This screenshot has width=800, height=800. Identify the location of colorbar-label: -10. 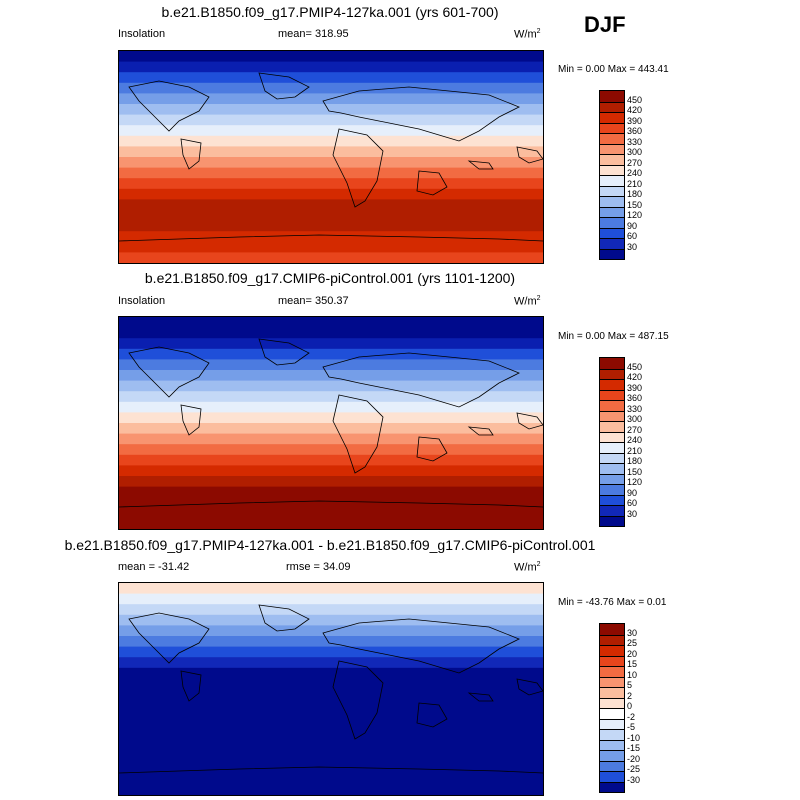
(634, 737).